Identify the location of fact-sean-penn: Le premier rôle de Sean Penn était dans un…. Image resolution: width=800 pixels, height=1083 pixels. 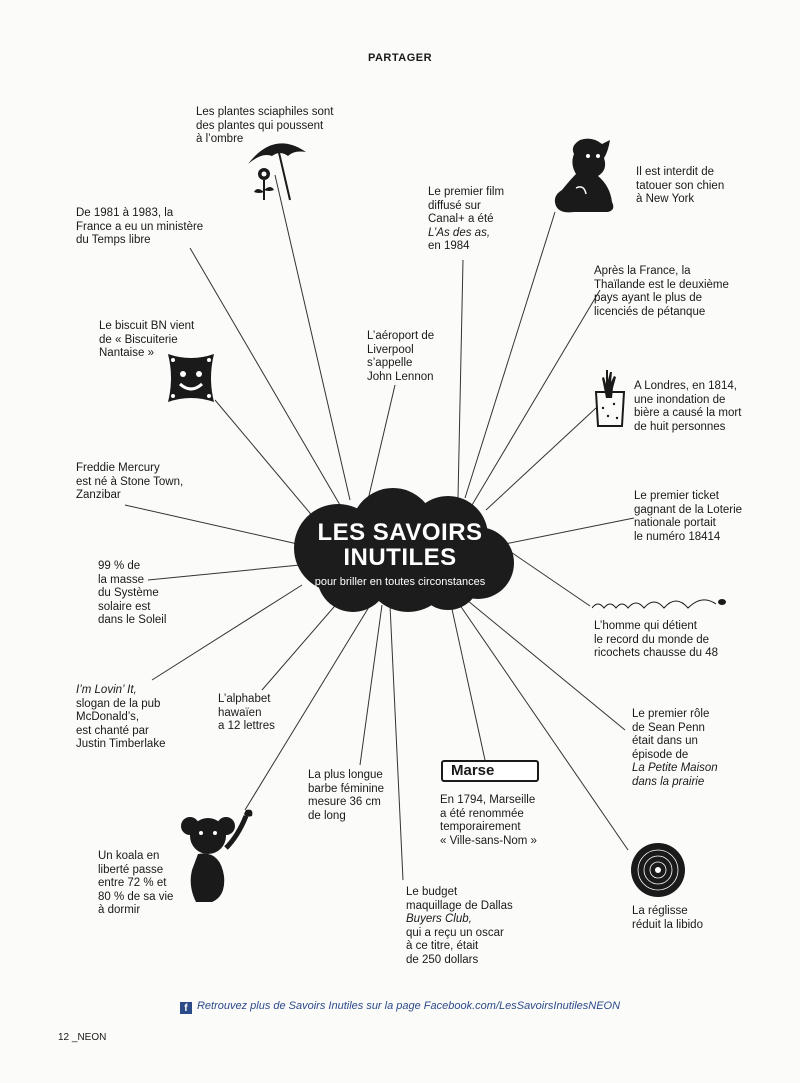
(675, 748).